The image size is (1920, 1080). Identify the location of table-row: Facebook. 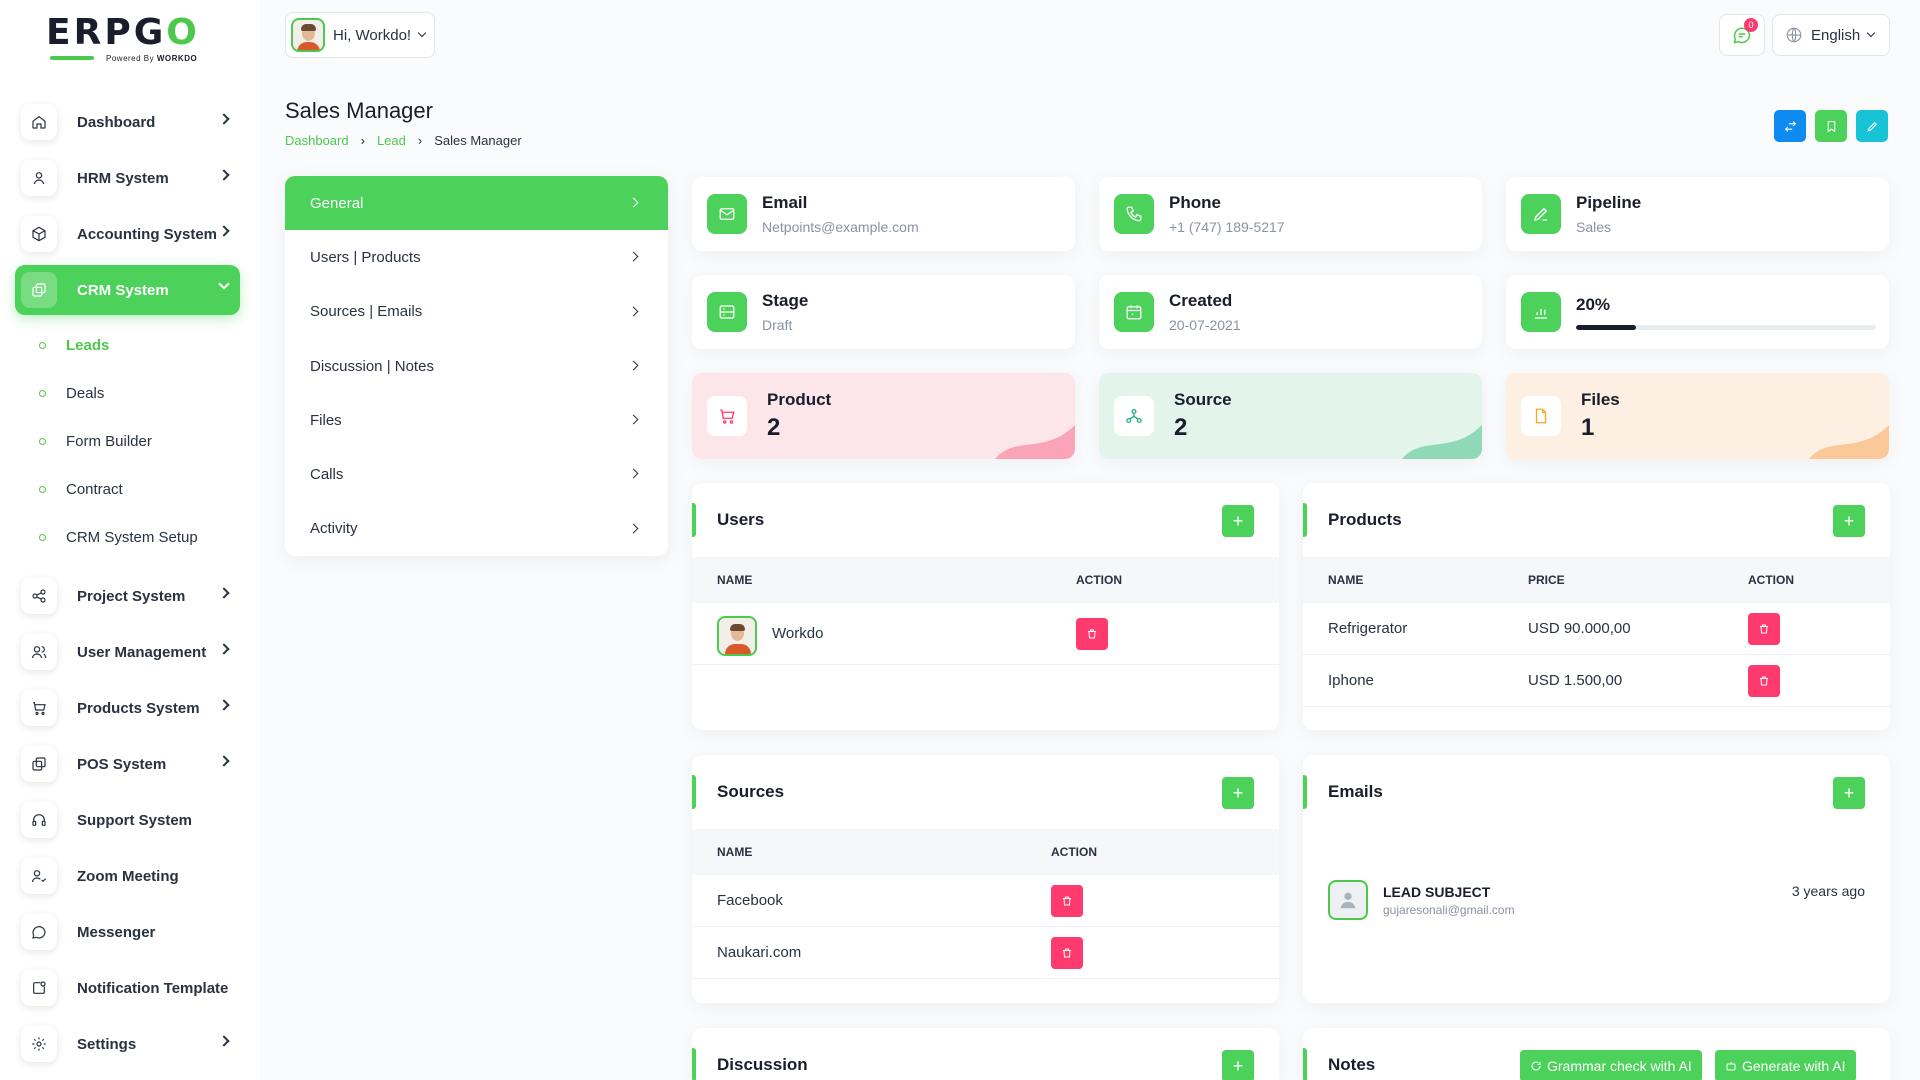
(985, 901).